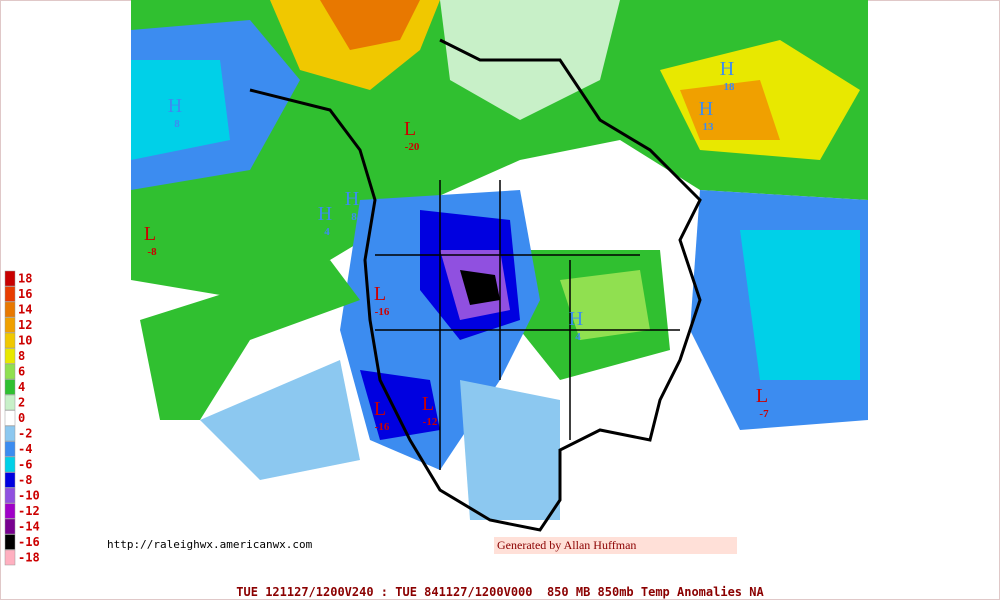 The width and height of the screenshot is (1000, 600). What do you see at coordinates (29, 527) in the screenshot?
I see `legend-label: -14` at bounding box center [29, 527].